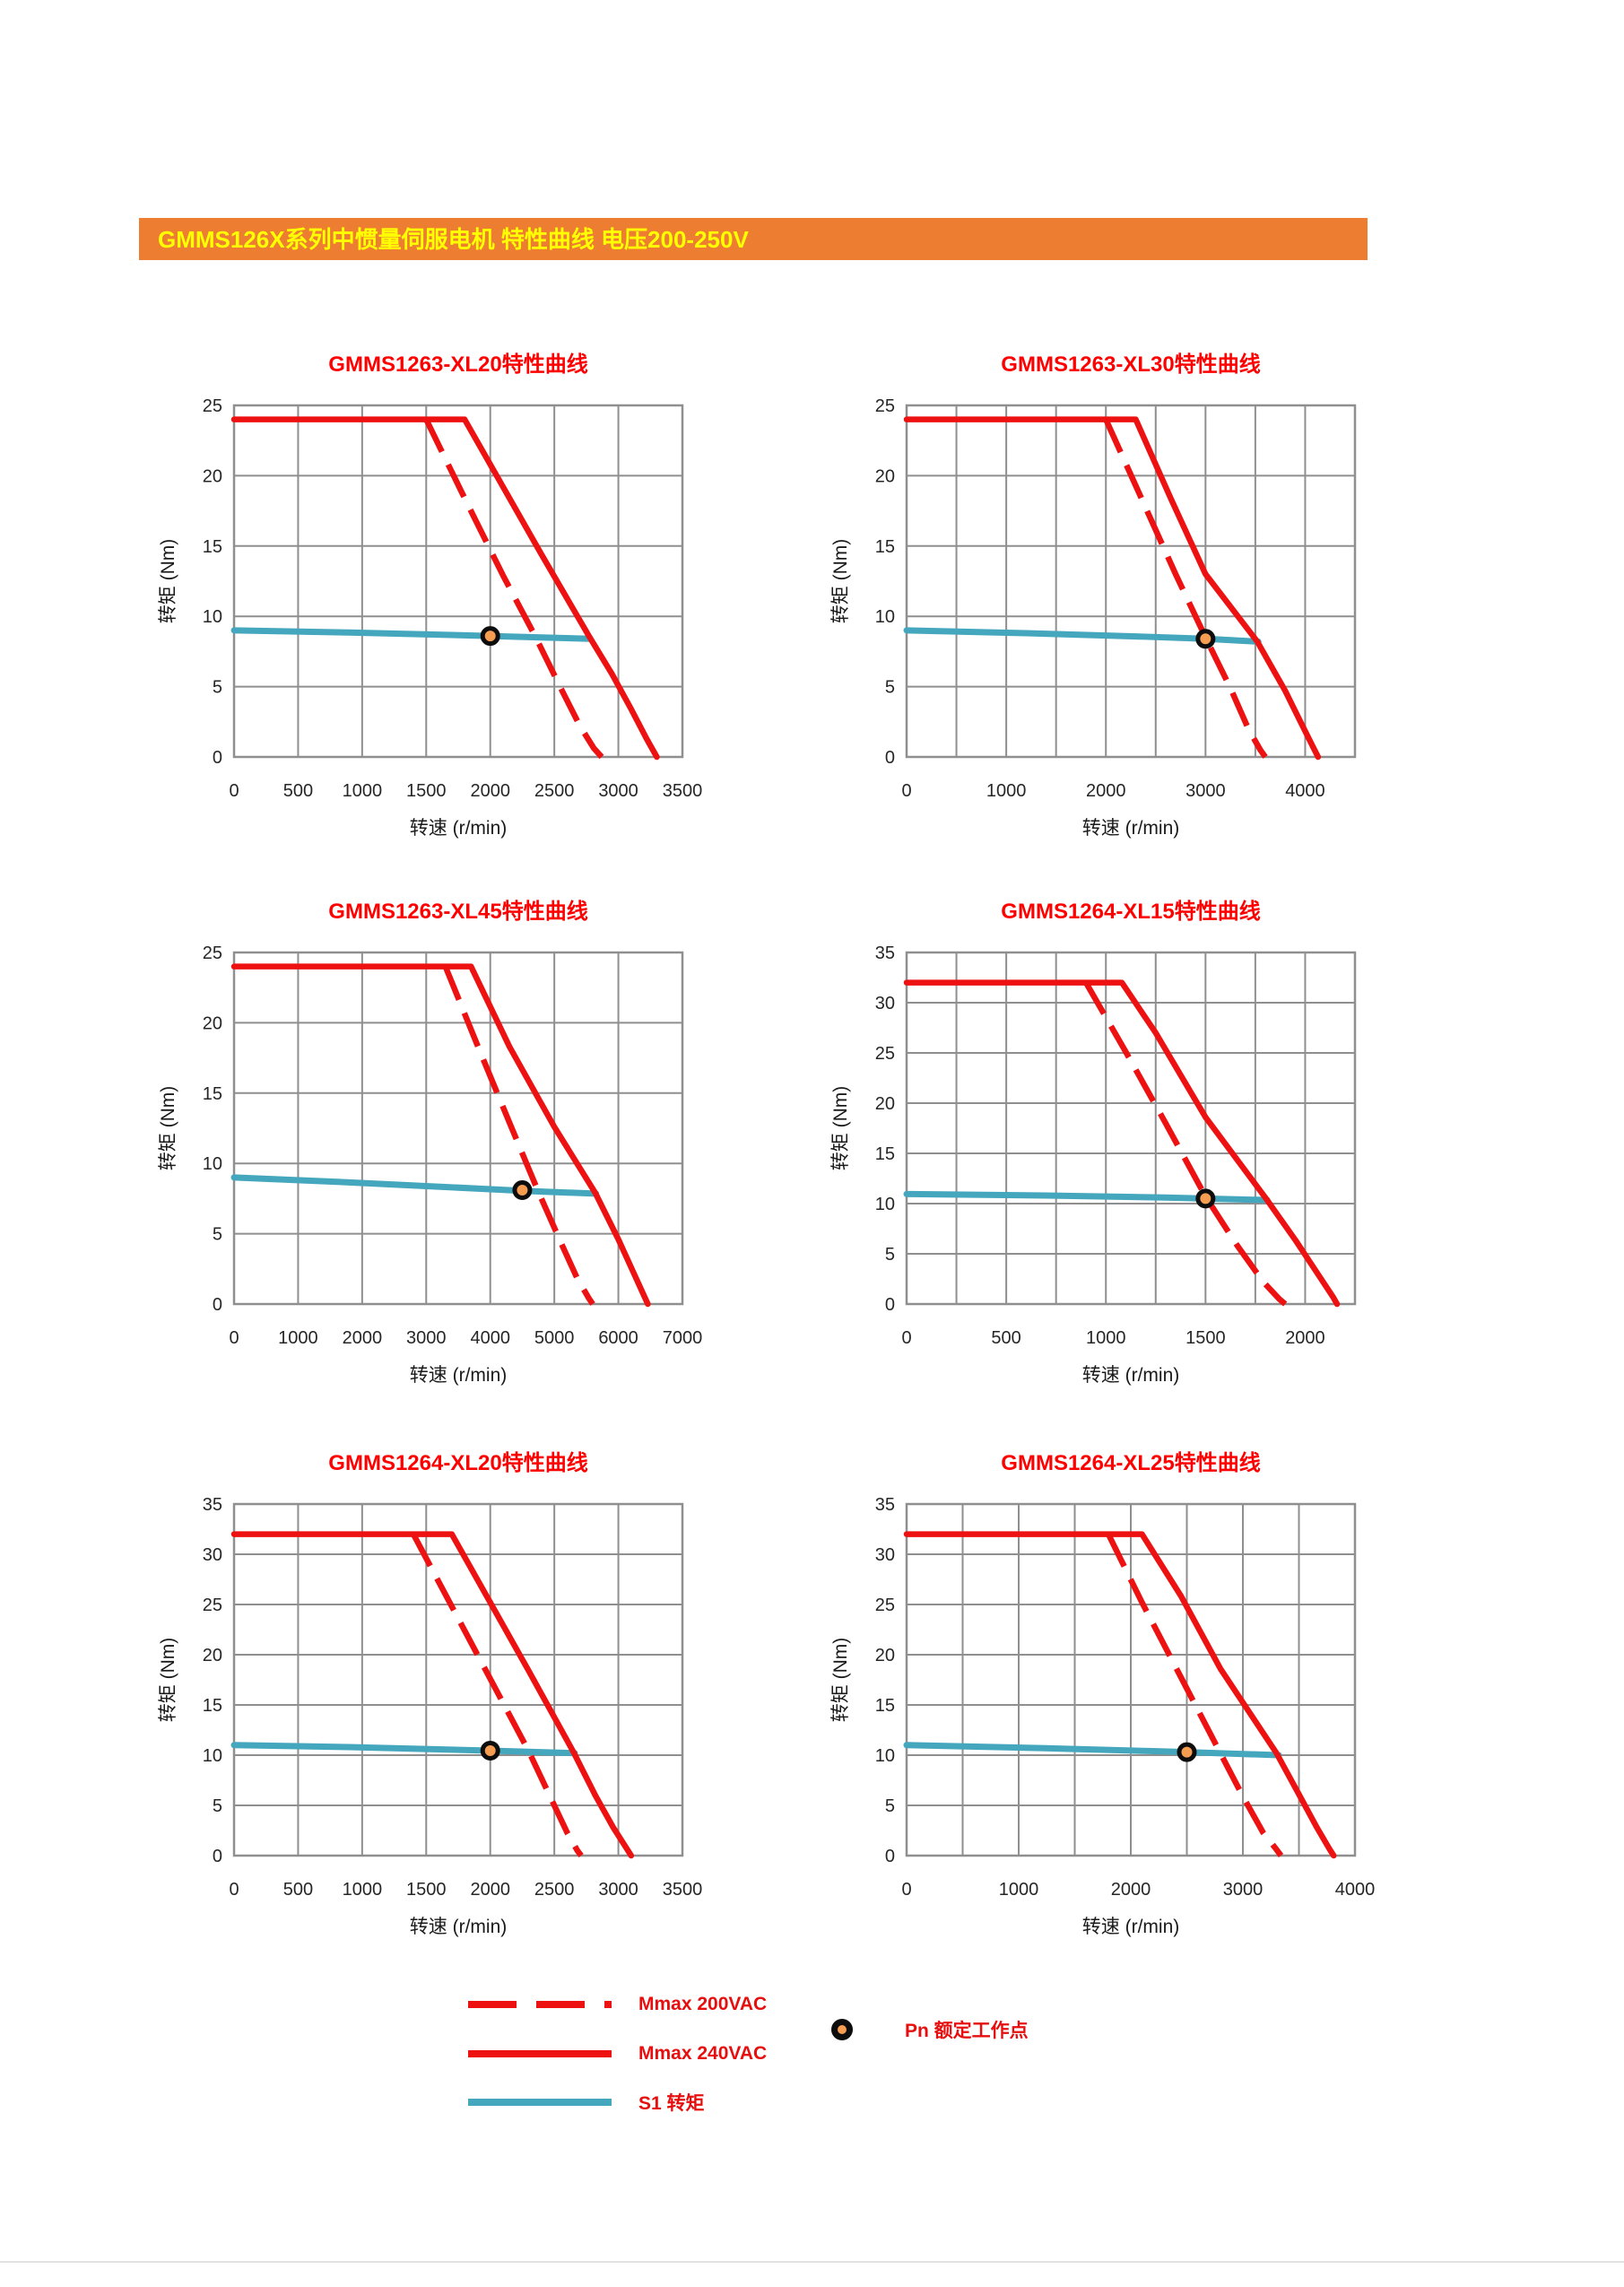 The height and width of the screenshot is (2287, 1624). I want to click on chart-title: GMMS1264-XL15特性曲线, so click(1131, 912).